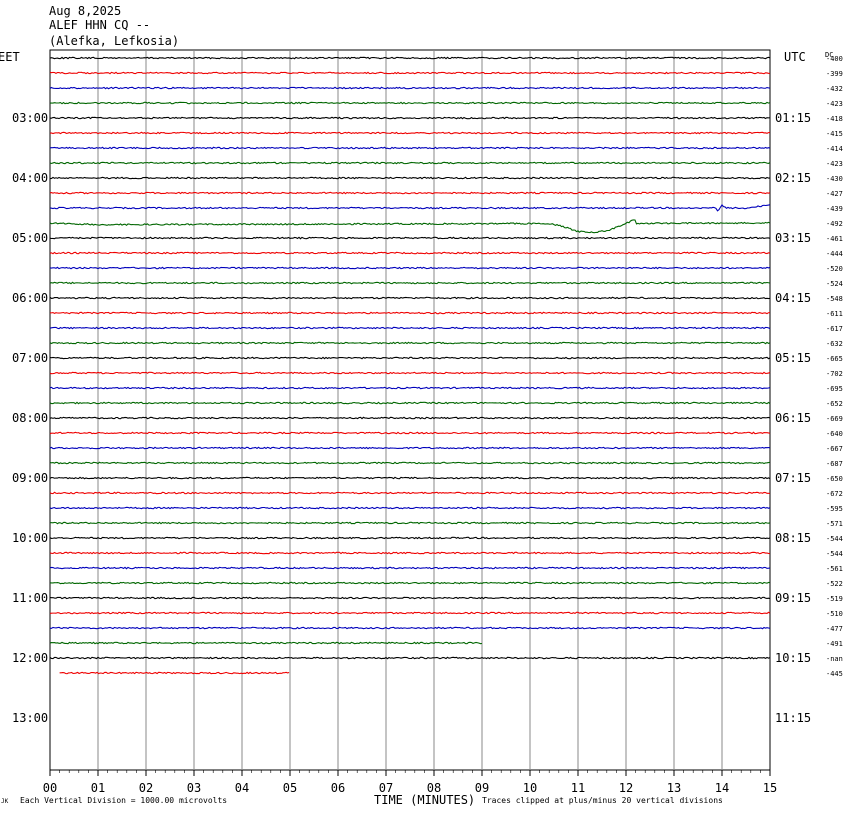 Image resolution: width=850 pixels, height=814 pixels. What do you see at coordinates (834, 179) in the screenshot?
I see `dc-offset-label: -430` at bounding box center [834, 179].